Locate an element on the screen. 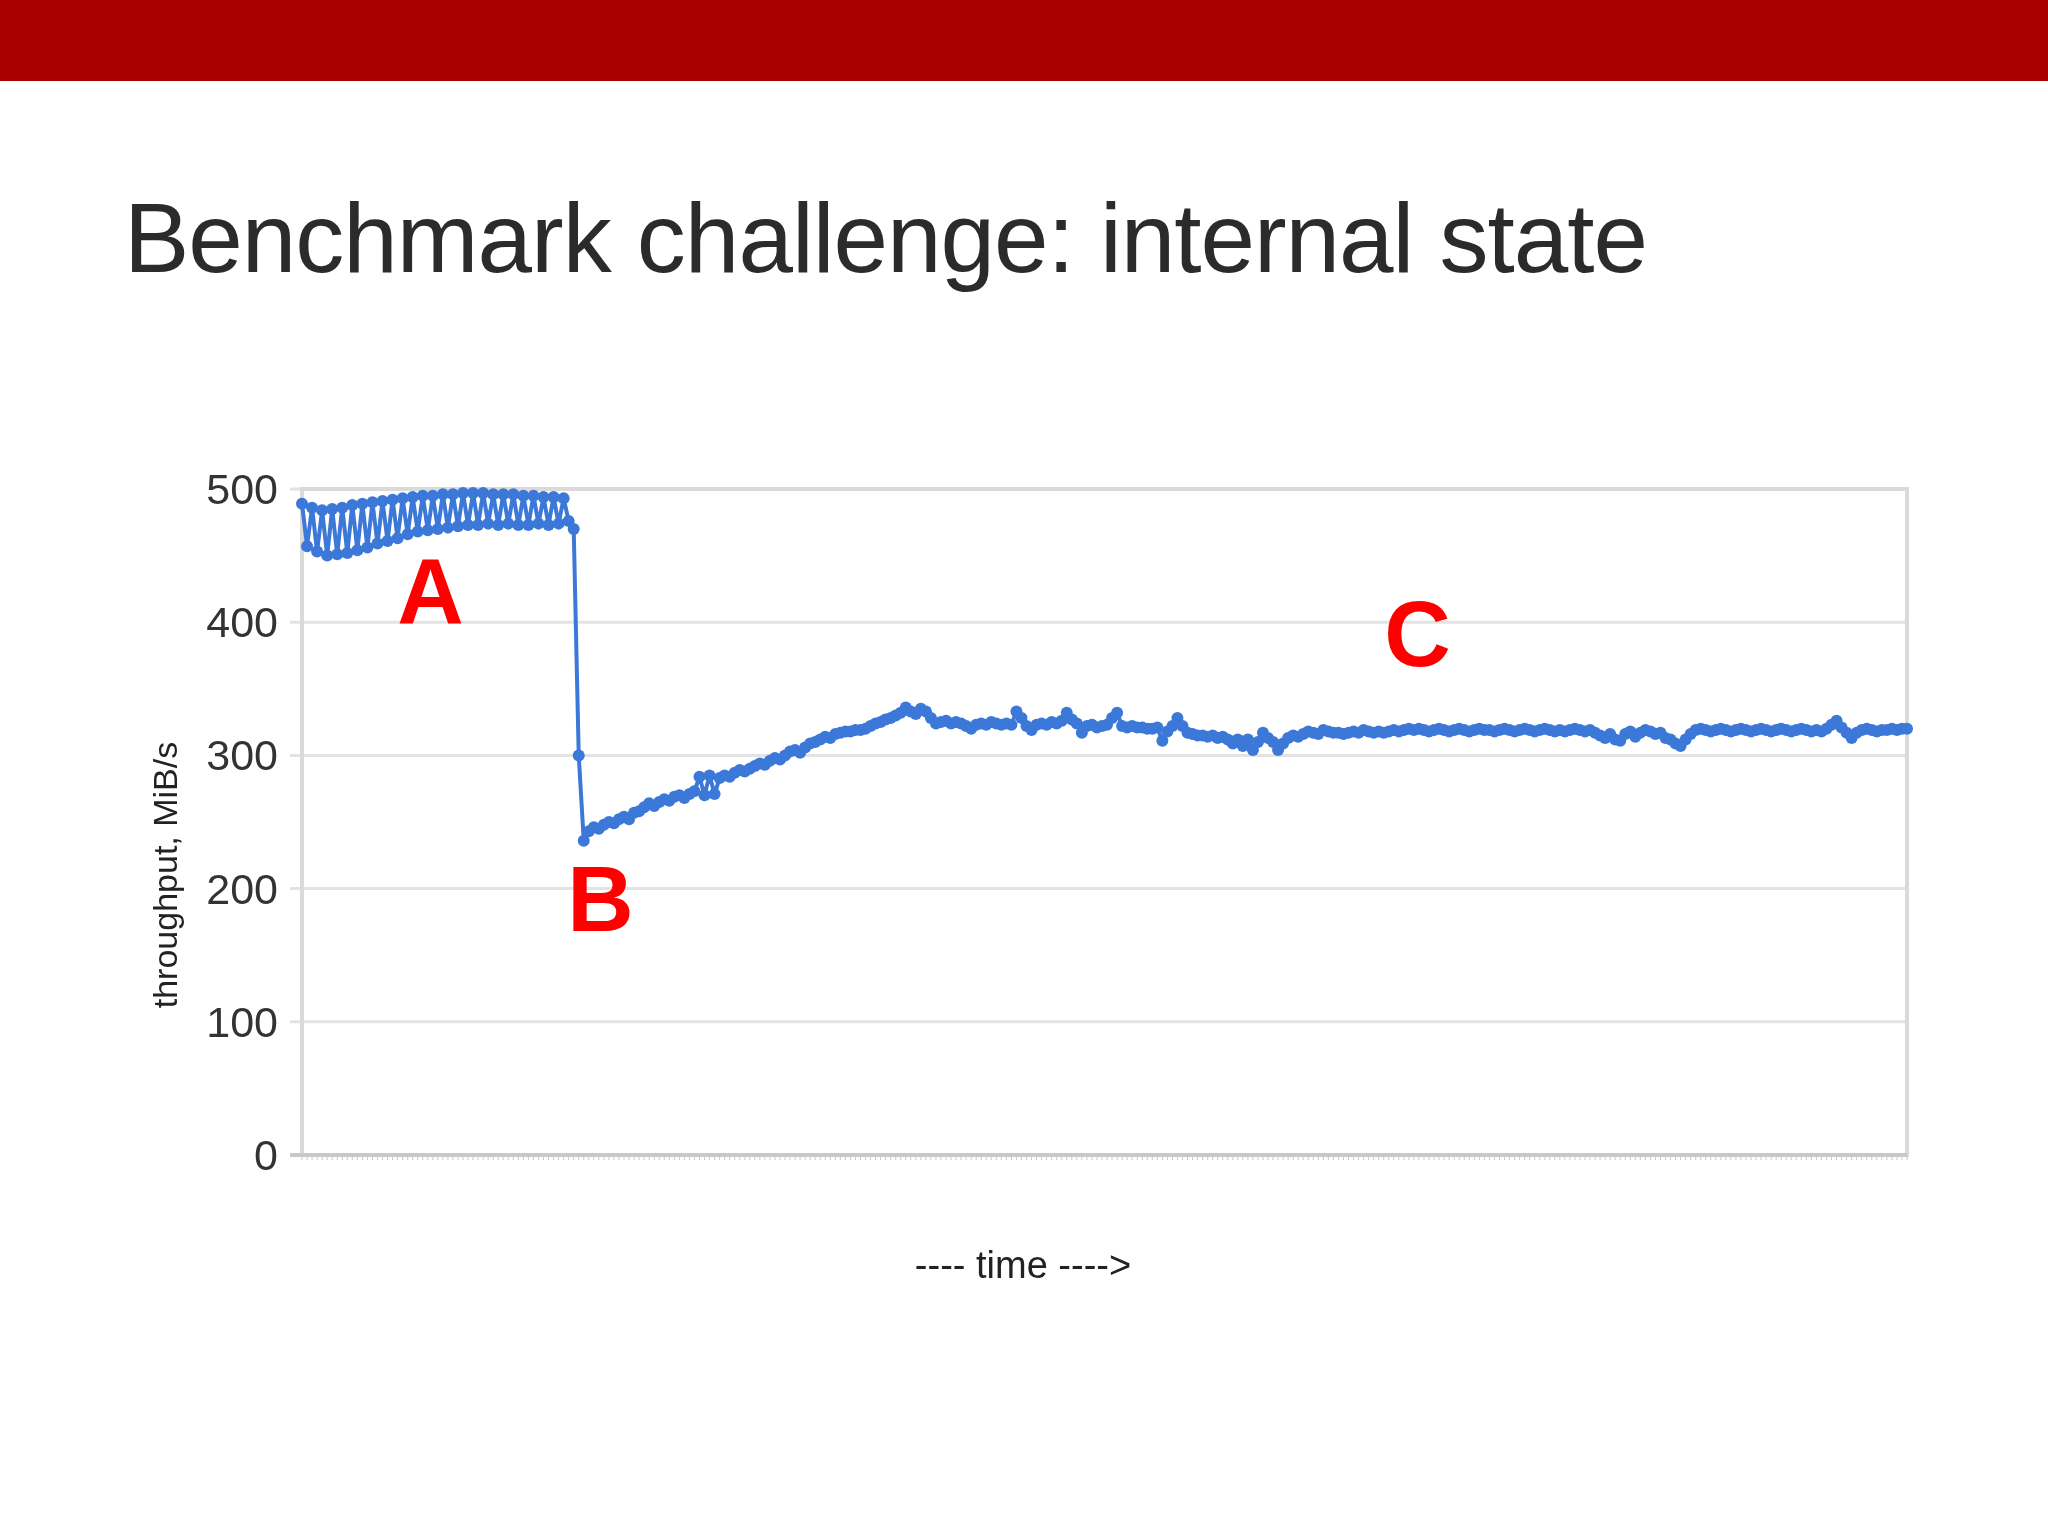 This screenshot has height=1536, width=2048. y-tick-label: 300 is located at coordinates (242, 755).